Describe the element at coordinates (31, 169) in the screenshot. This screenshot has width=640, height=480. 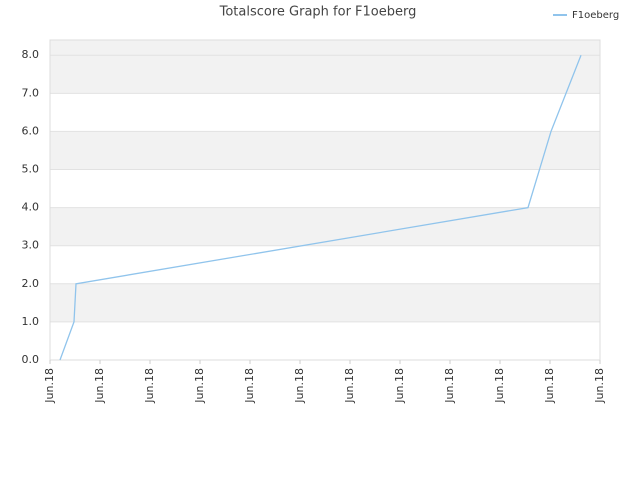
I see `y-tick-label: 5.0` at that location.